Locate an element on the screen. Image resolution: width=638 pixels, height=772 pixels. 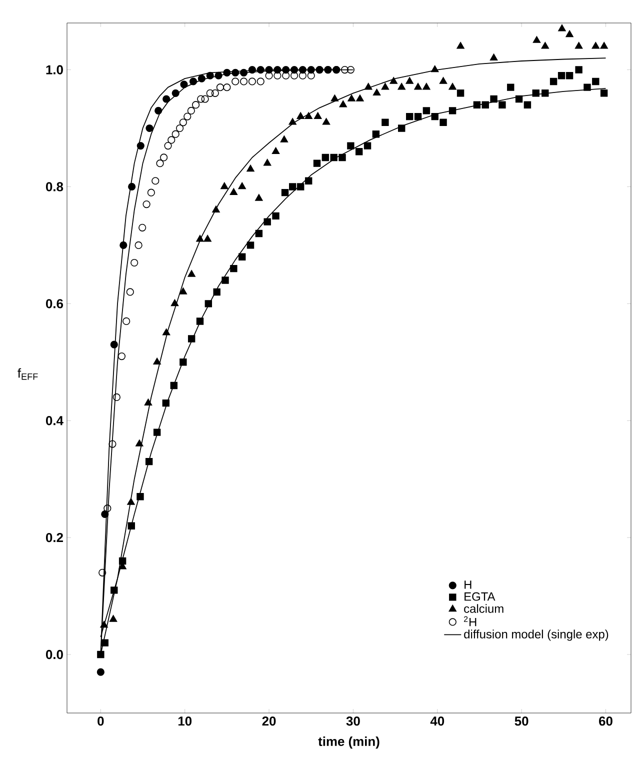
y-axis-title: f$_{EFF}$ is located at coordinates (28, 374).